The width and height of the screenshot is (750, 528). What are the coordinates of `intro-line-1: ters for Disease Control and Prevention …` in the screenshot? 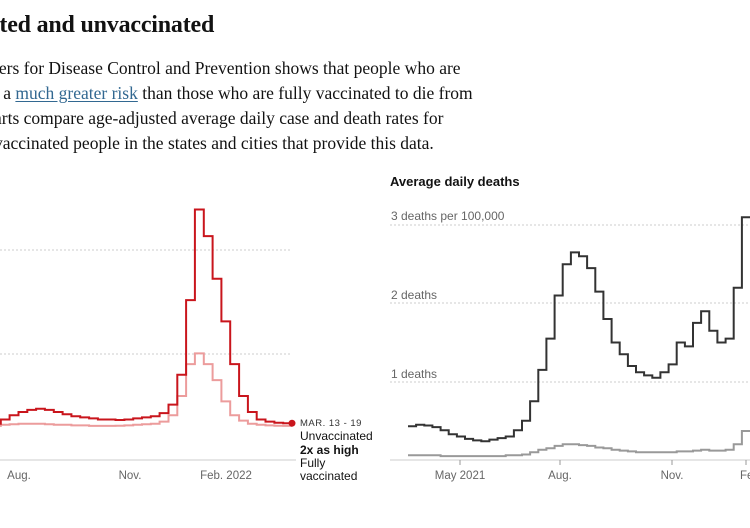 It's located at (230, 68).